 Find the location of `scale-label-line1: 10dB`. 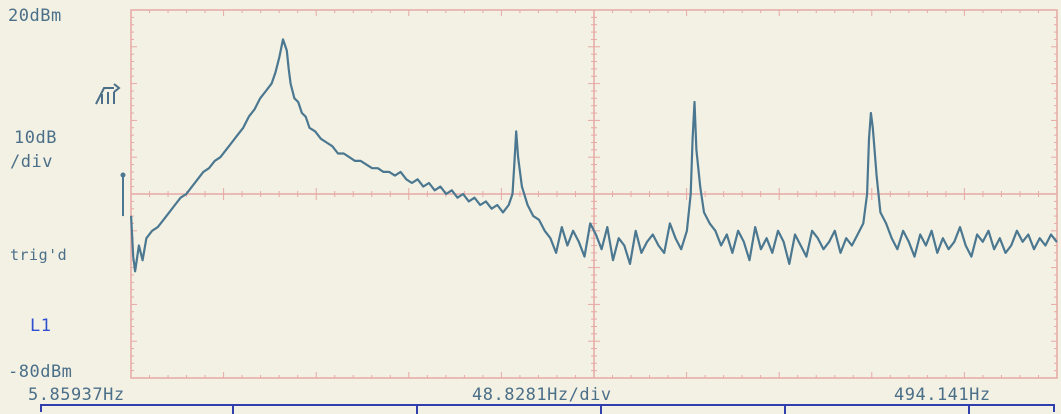

scale-label-line1: 10dB is located at coordinates (35, 138).